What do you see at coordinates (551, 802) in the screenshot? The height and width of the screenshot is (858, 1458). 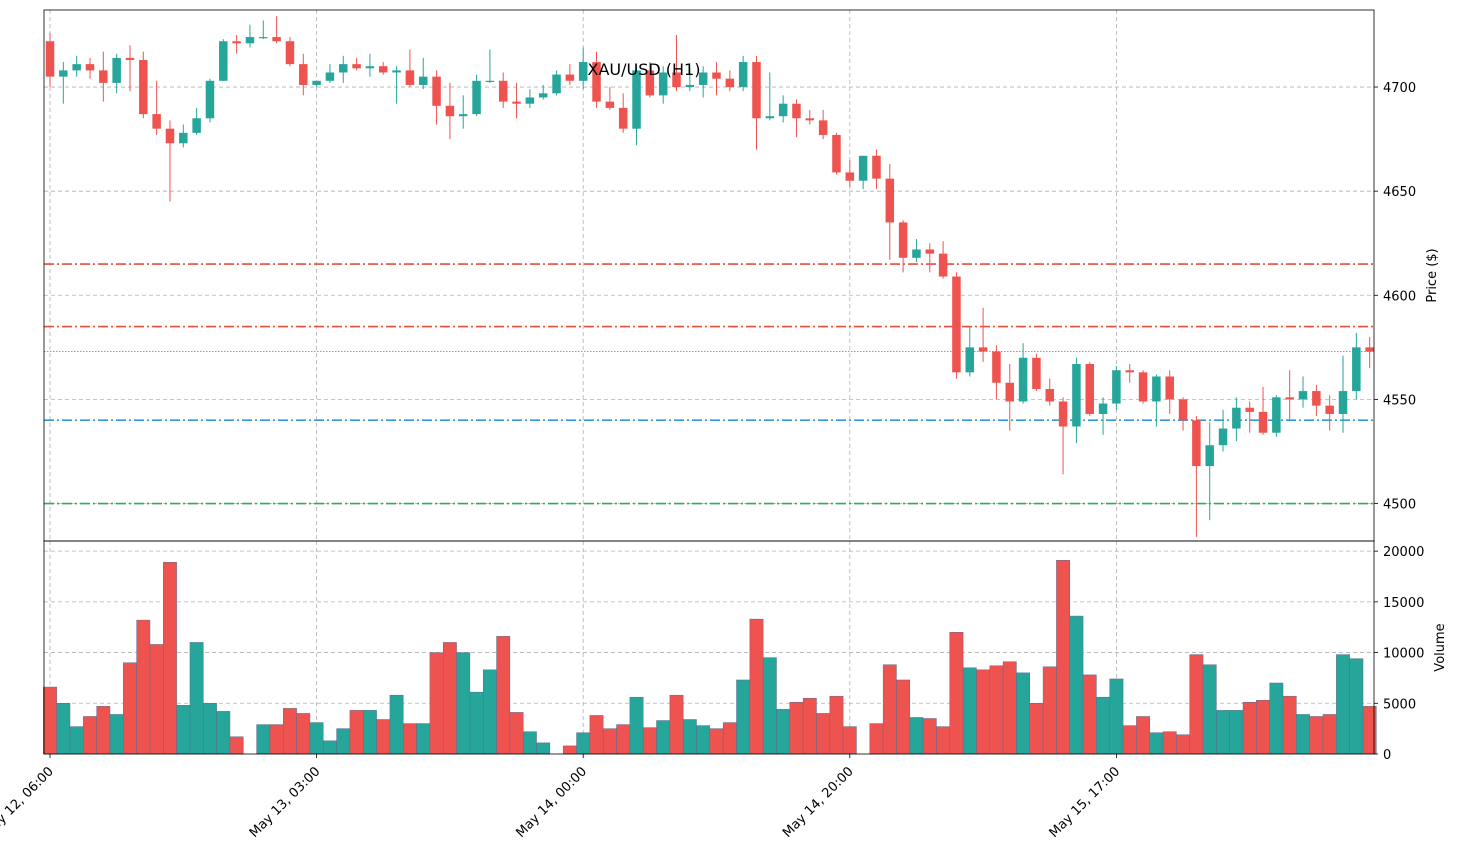 I see `xtick-label: May 14, 00:00` at bounding box center [551, 802].